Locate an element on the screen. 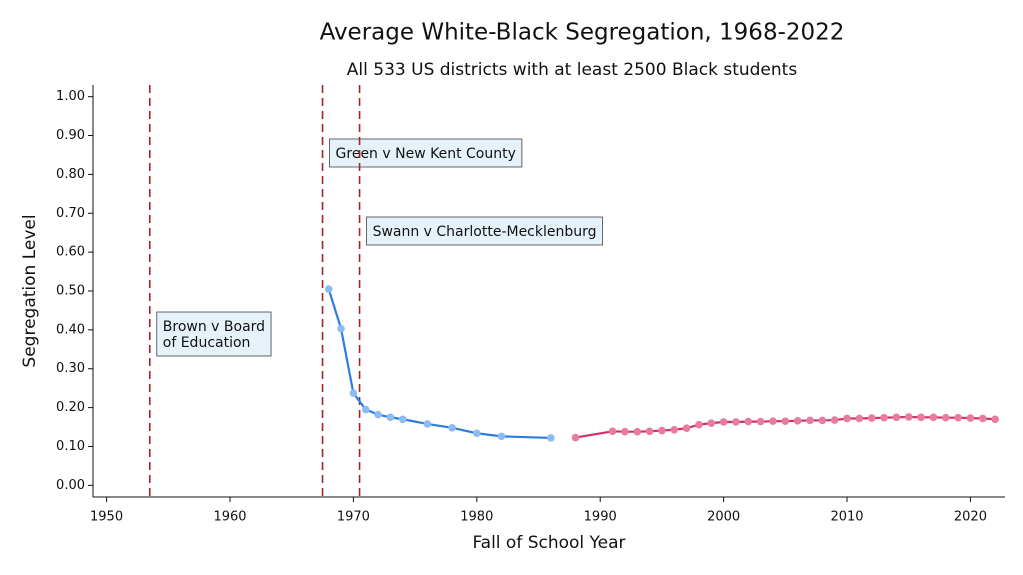 This screenshot has width=1023, height=575. annotation-text: Swann v Charlotte-Mecklenburg is located at coordinates (485, 232).